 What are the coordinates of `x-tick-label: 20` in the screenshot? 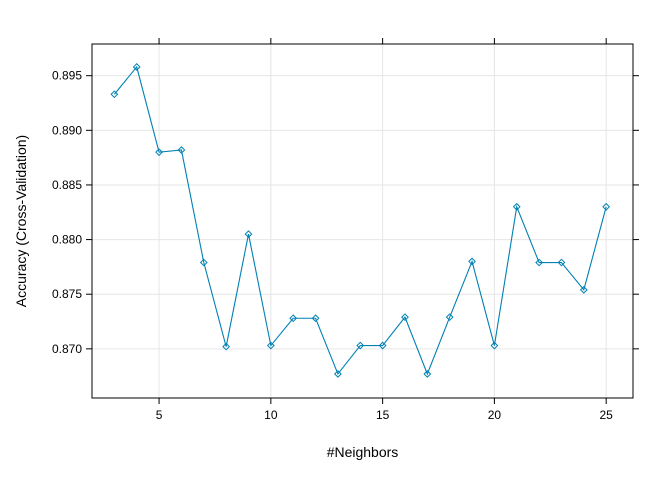 It's located at (495, 415).